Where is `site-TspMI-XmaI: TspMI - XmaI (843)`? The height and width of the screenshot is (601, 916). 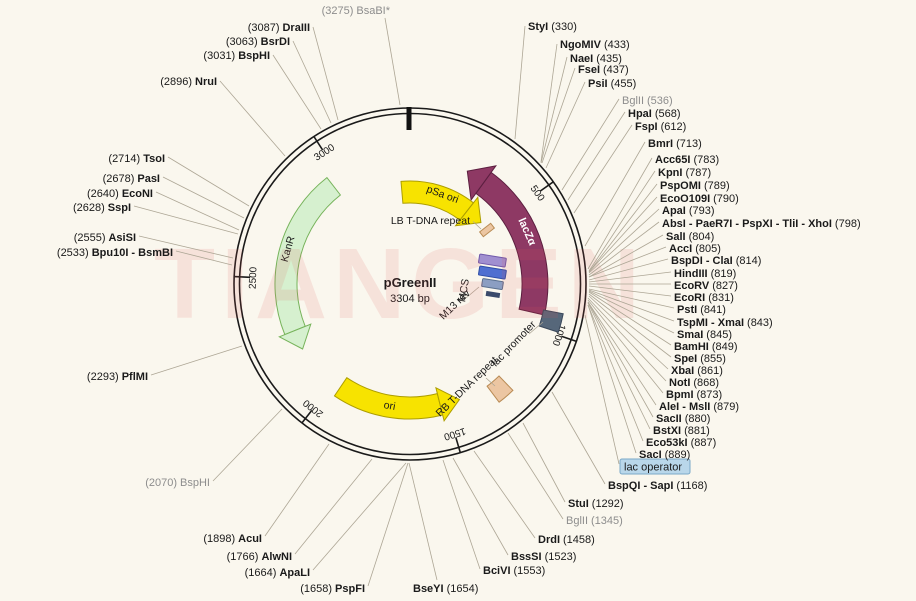 site-TspMI-XmaI: TspMI - XmaI (843) is located at coordinates (680, 309).